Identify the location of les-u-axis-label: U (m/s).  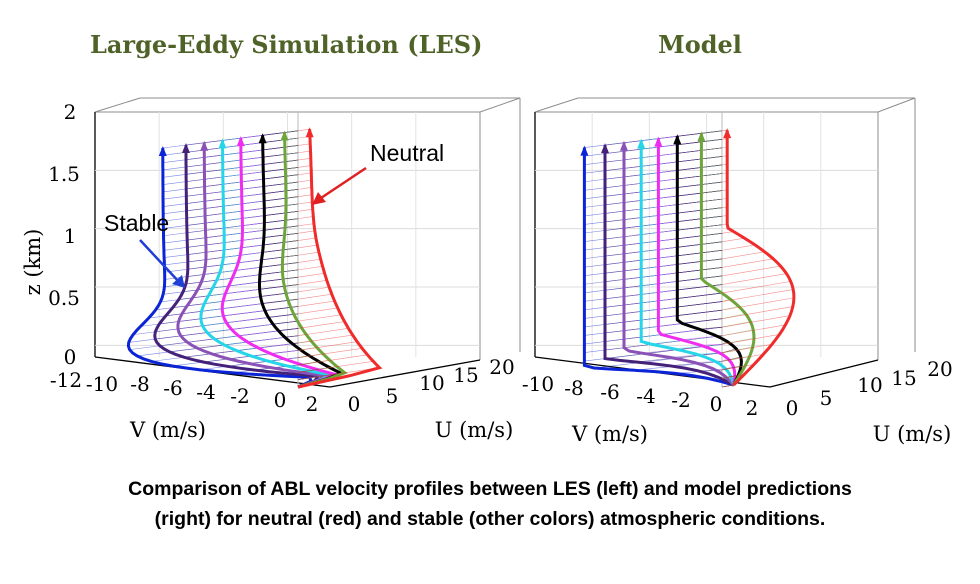
(474, 430).